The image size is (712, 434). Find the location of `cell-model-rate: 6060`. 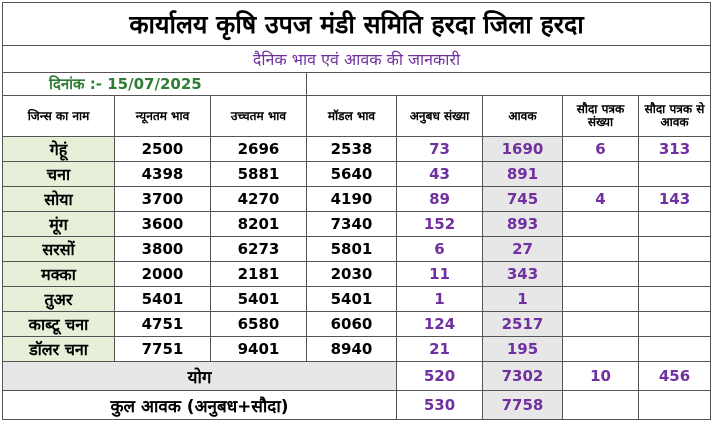

cell-model-rate: 6060 is located at coordinates (351, 324).